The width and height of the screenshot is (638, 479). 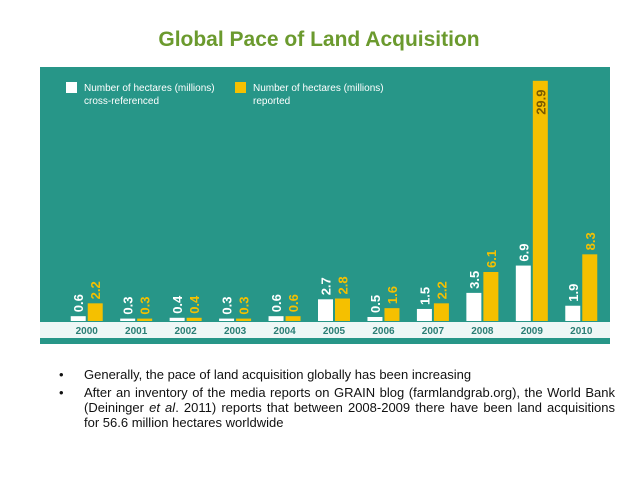 What do you see at coordinates (573, 293) in the screenshot?
I see `data-label: 1.9` at bounding box center [573, 293].